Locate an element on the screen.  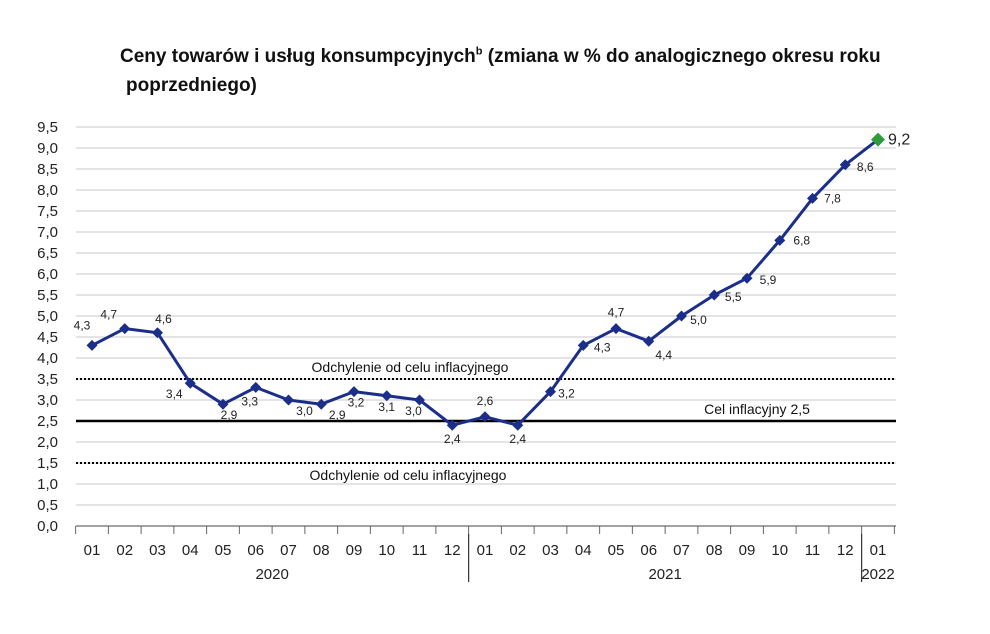
y-tick-label: 3,0 is located at coordinates (47, 400).